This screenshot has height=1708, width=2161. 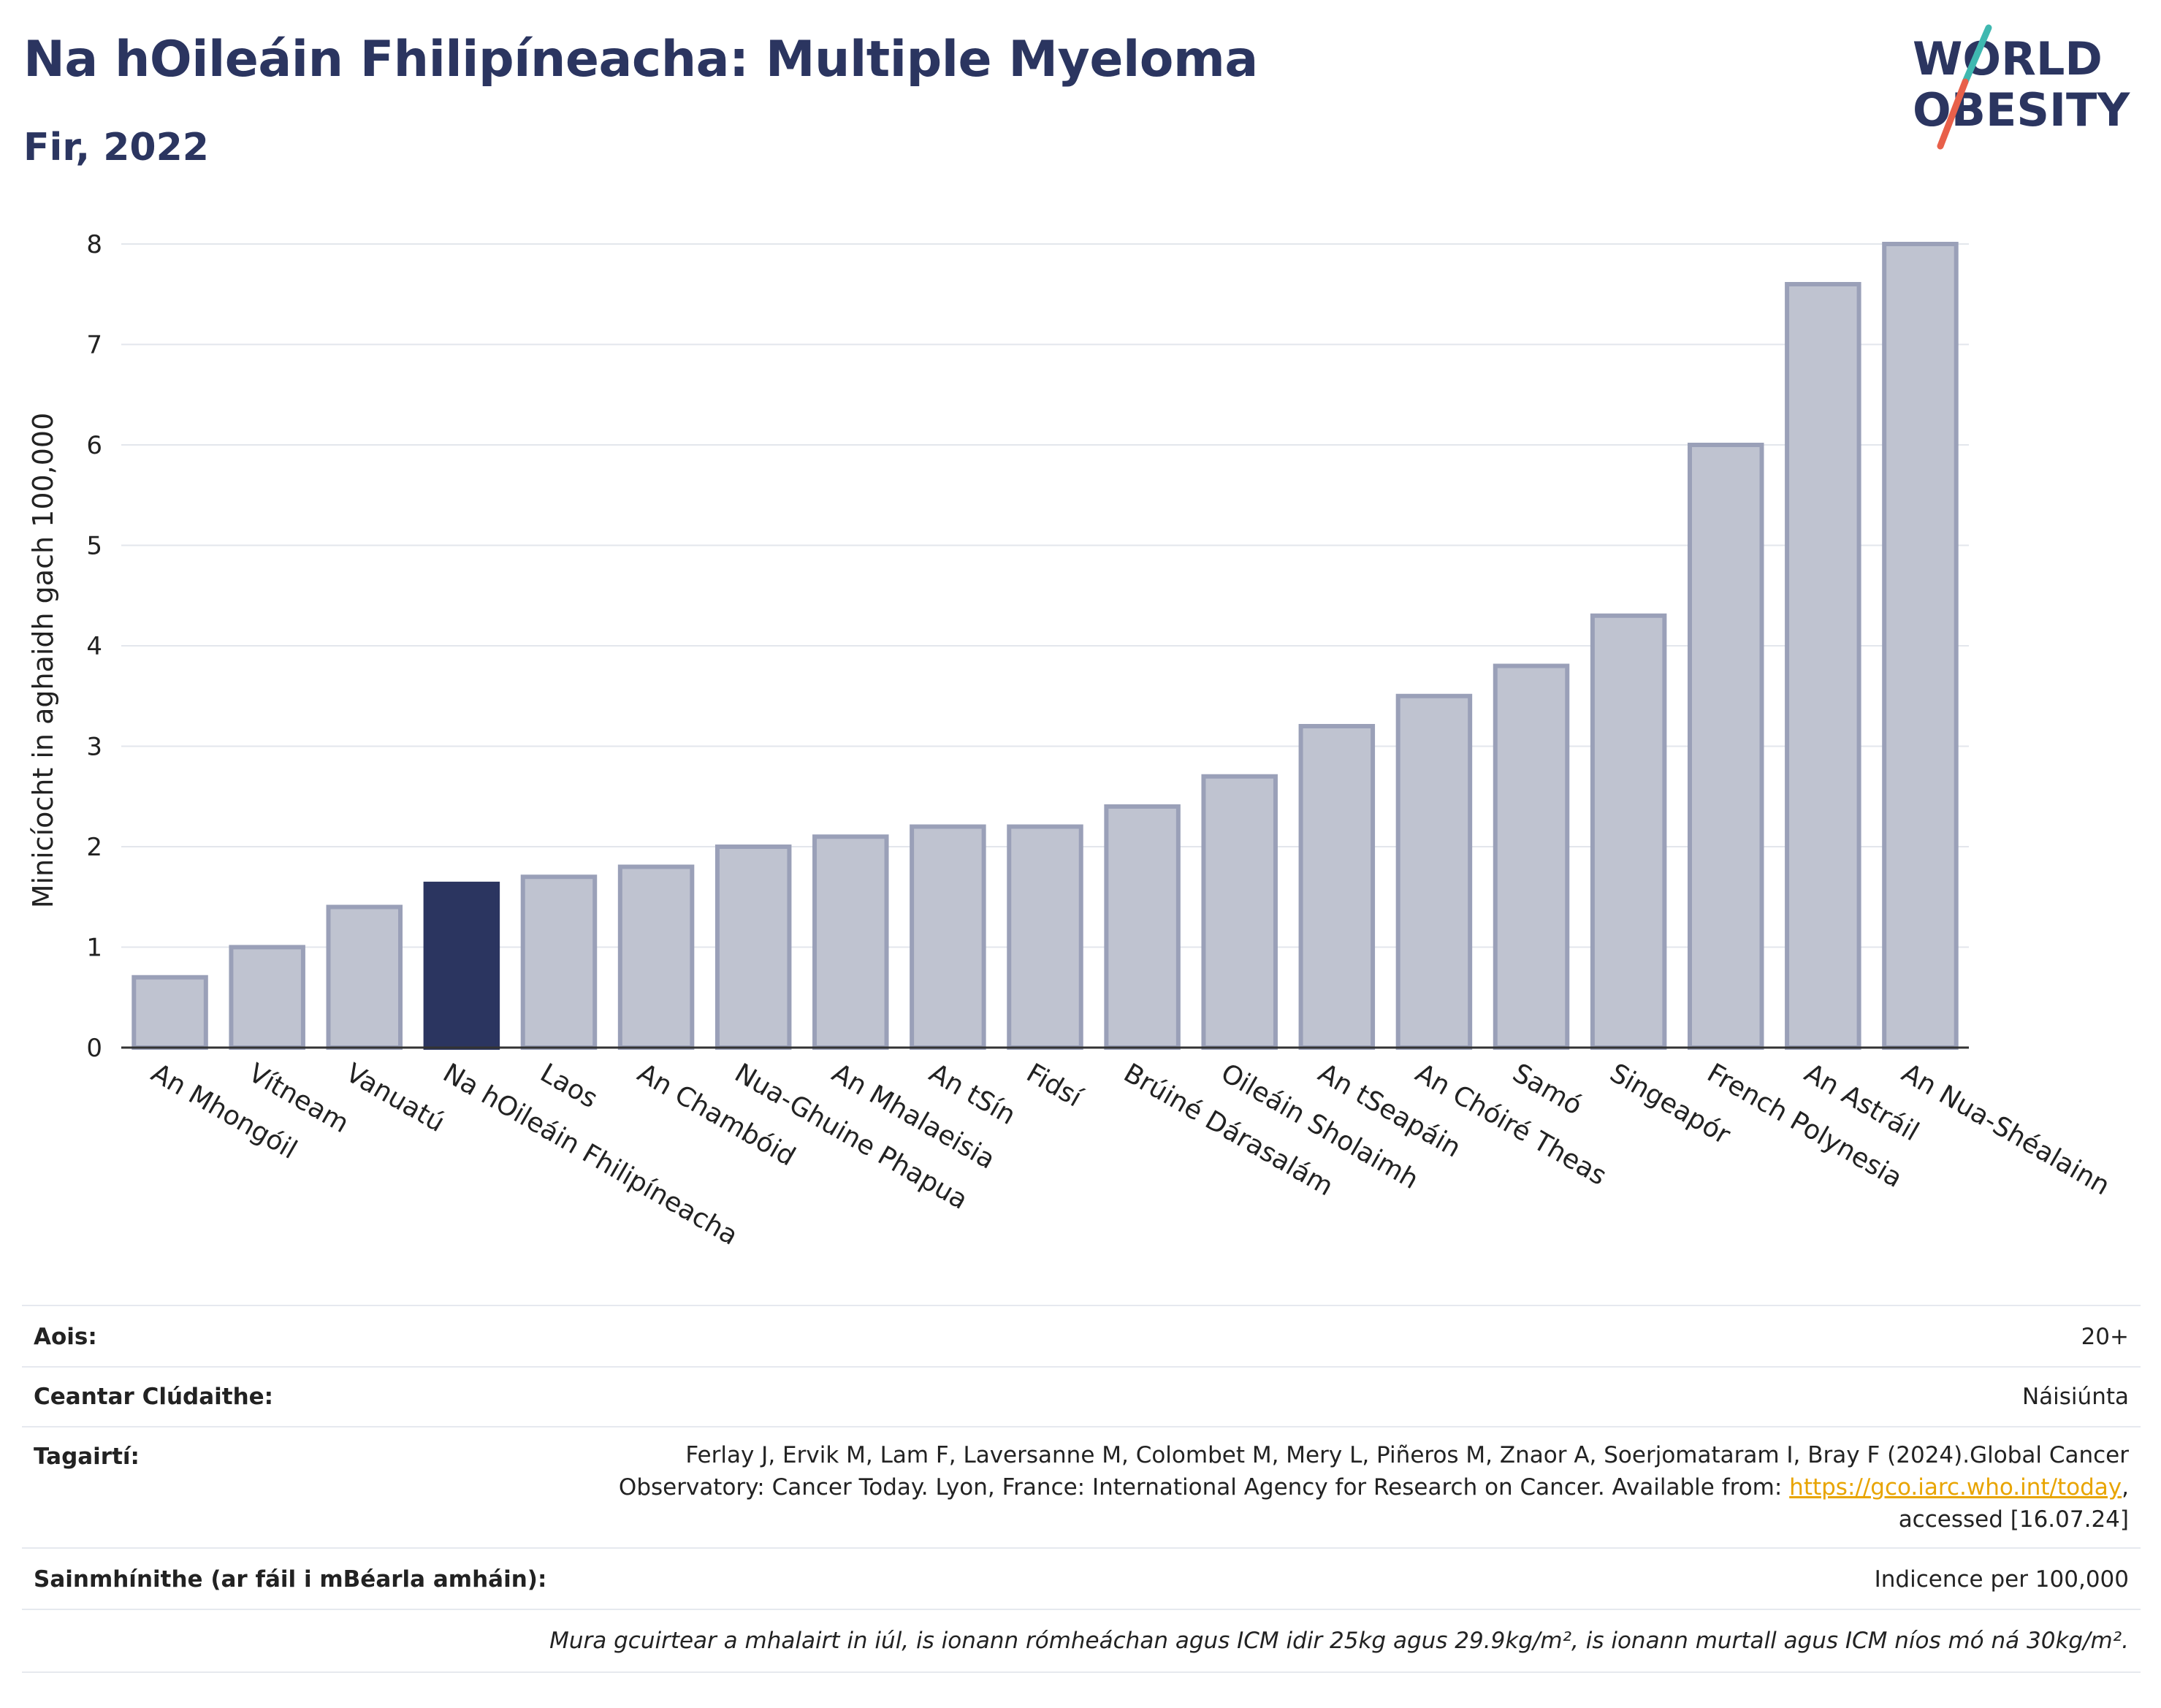 I want to click on y-tick-label: 4, so click(x=94, y=646).